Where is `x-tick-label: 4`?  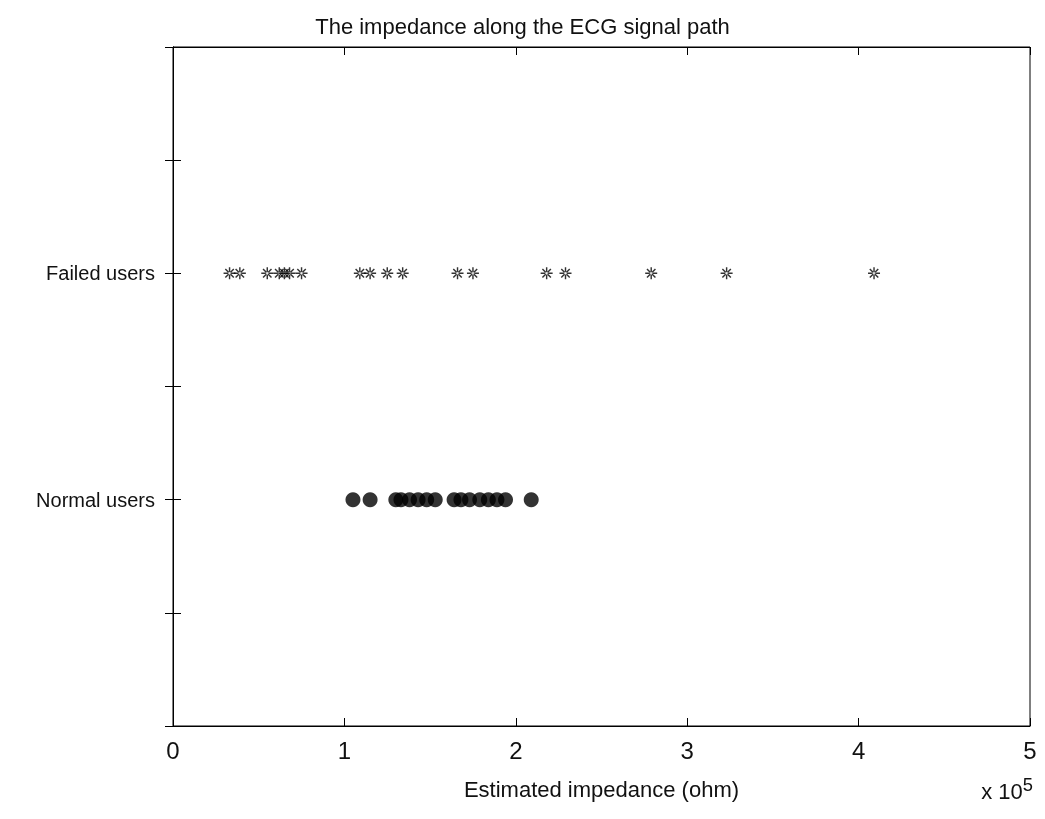
x-tick-label: 4 is located at coordinates (858, 750).